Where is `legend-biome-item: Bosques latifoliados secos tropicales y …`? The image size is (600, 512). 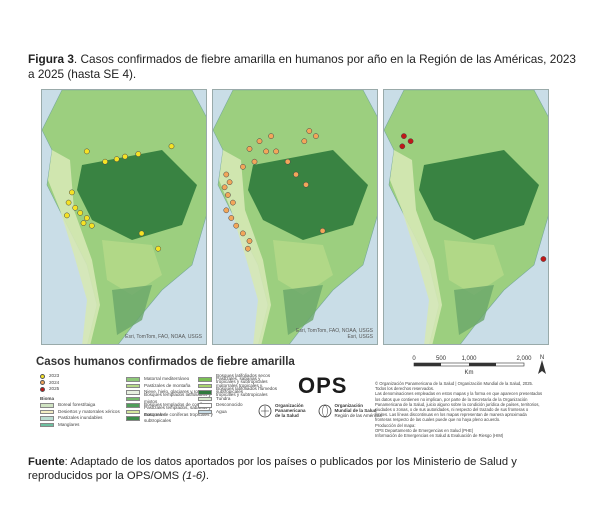
legend-biome-item: Bosques latifoliados secos tropicales y … is located at coordinates (238, 378).